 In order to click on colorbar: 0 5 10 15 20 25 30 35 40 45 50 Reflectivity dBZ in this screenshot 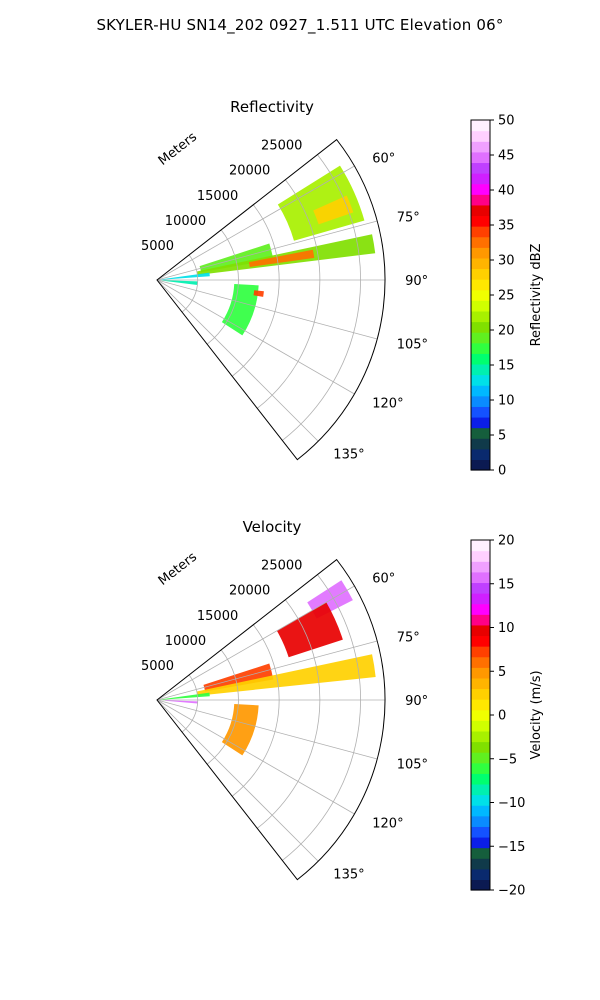, I will do `click(507, 296)`.